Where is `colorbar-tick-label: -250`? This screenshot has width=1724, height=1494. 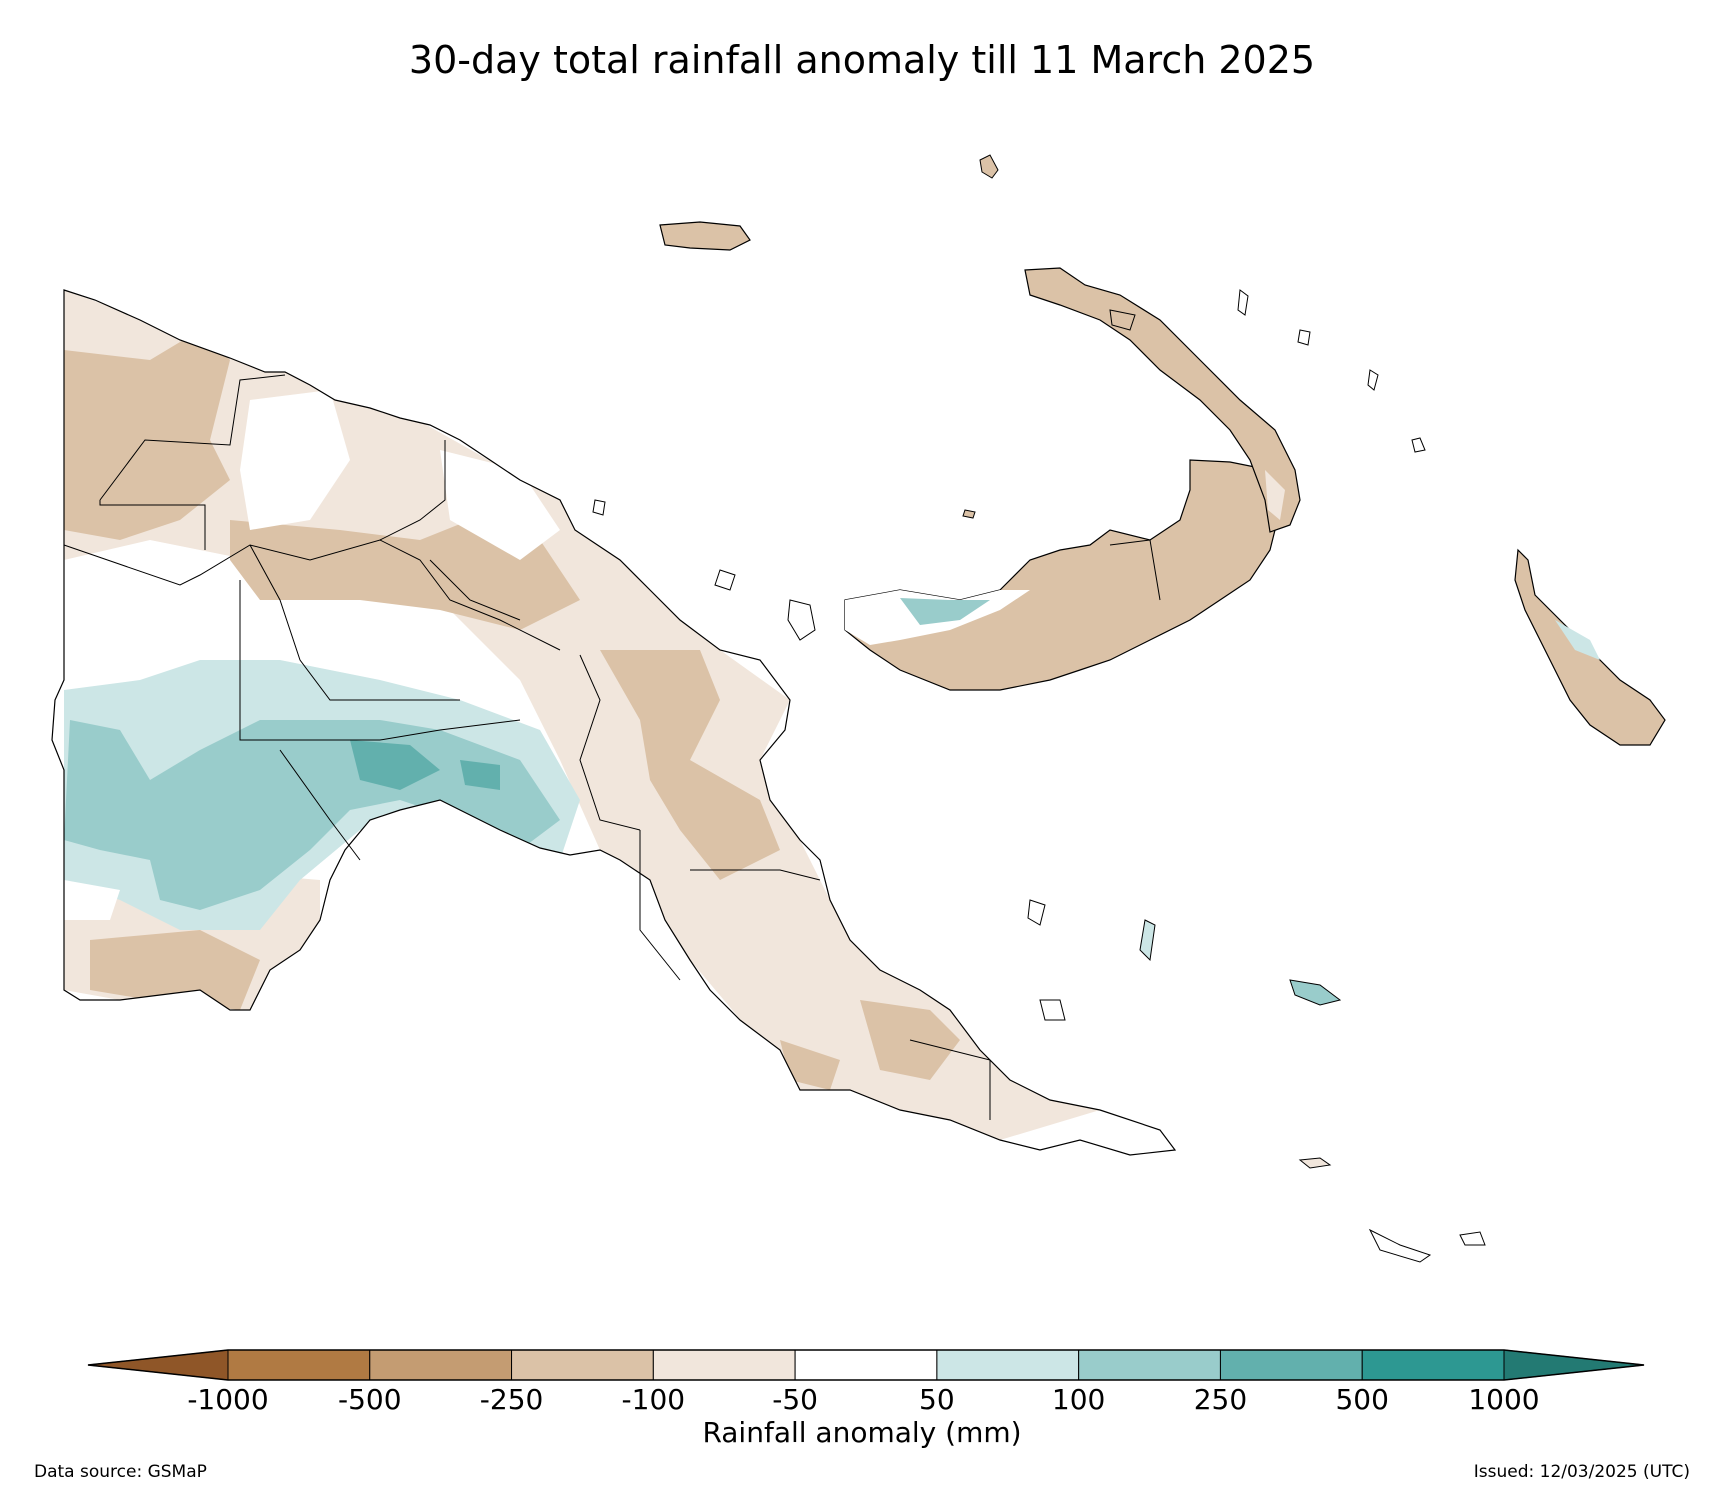
colorbar-tick-label: -250 is located at coordinates (511, 1399).